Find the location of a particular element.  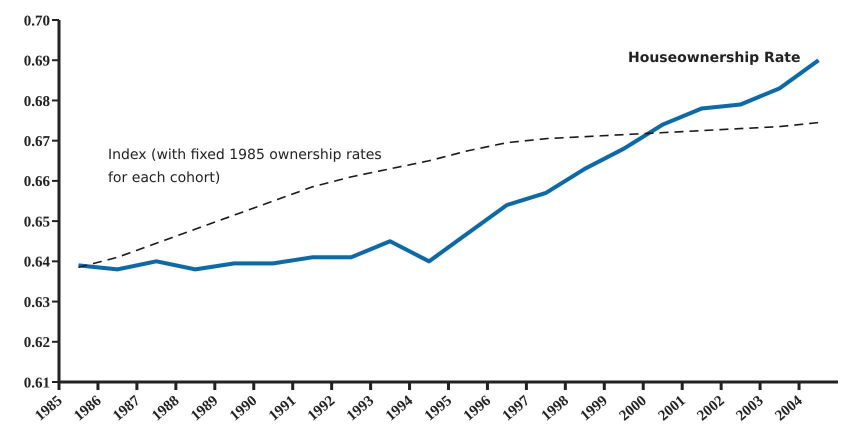

y-tick-label: 0.66 is located at coordinates (37, 182).